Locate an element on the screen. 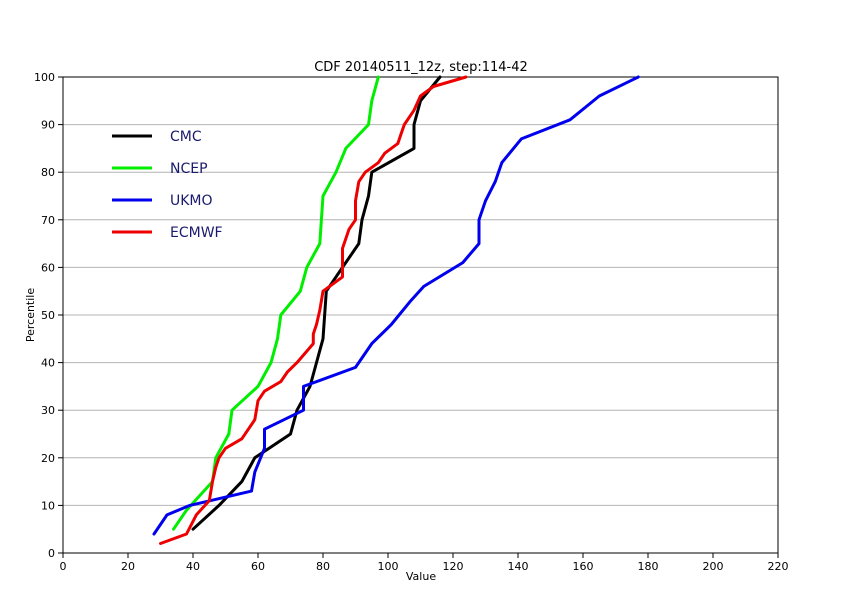 The width and height of the screenshot is (842, 596). x-tick-label: 160 is located at coordinates (583, 566).